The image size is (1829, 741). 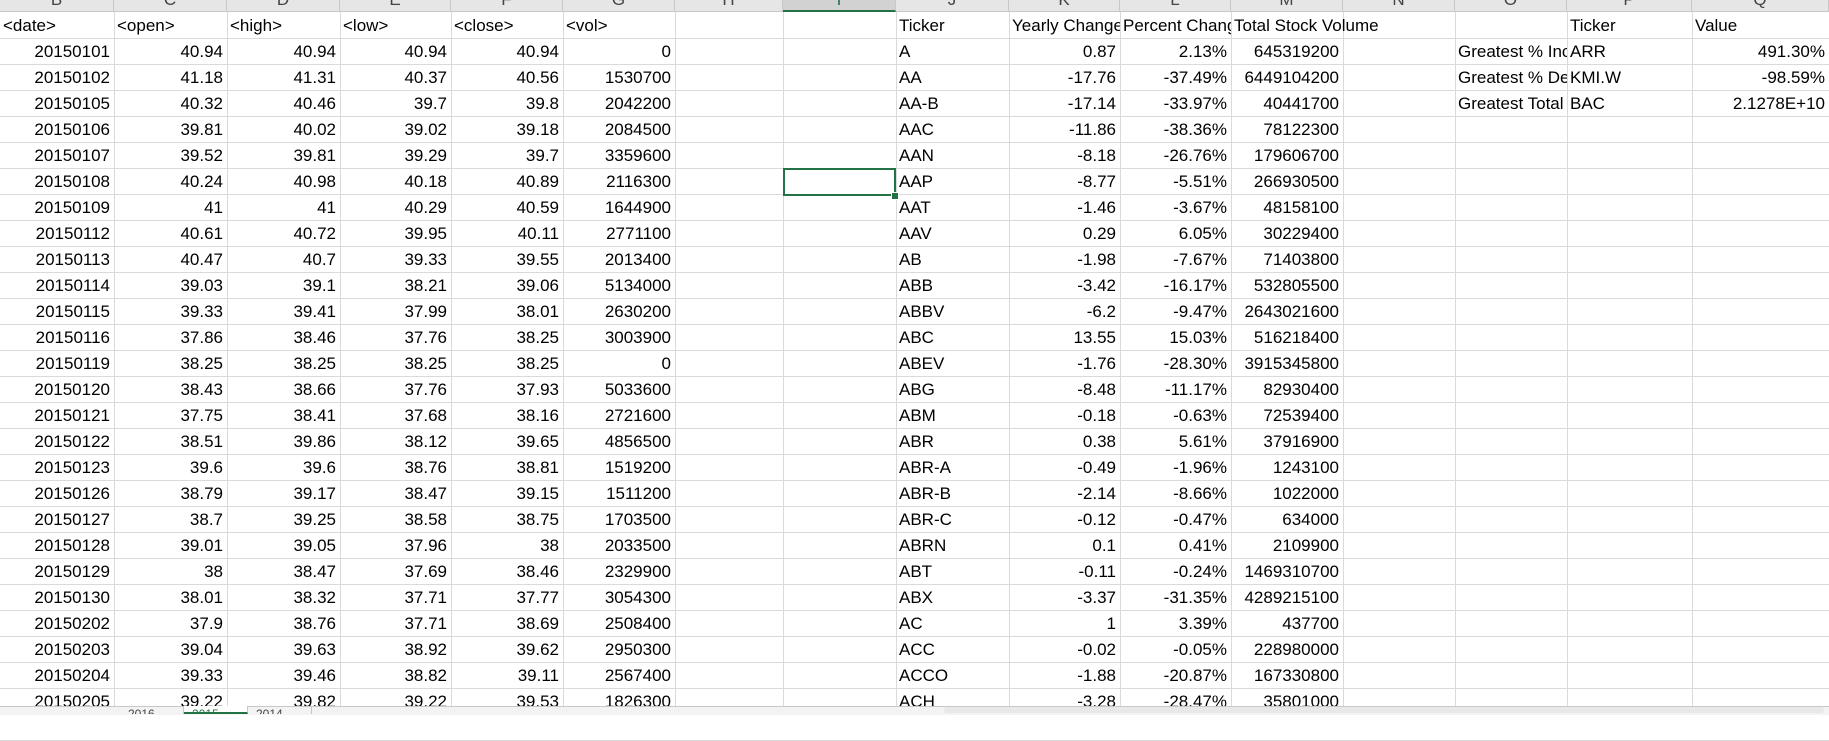 What do you see at coordinates (395, 6) in the screenshot?
I see `column-header-e: E` at bounding box center [395, 6].